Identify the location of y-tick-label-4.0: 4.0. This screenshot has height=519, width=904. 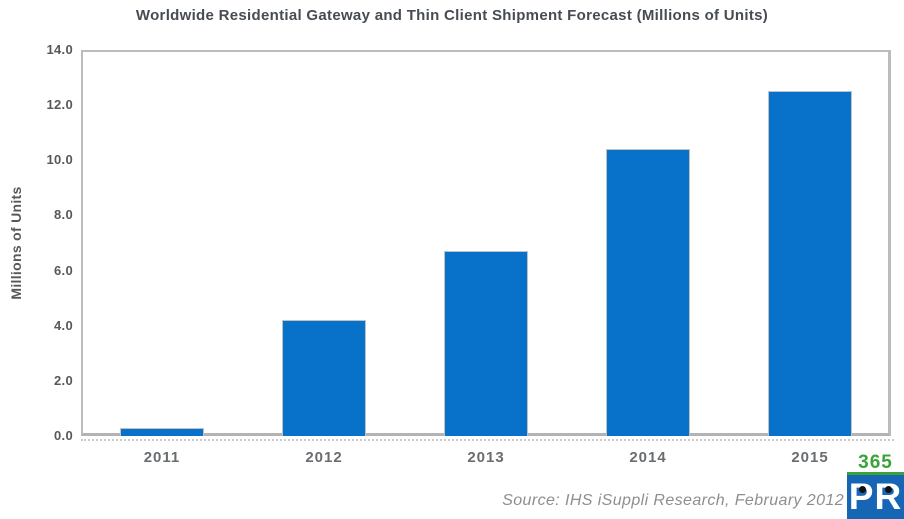
(63, 325).